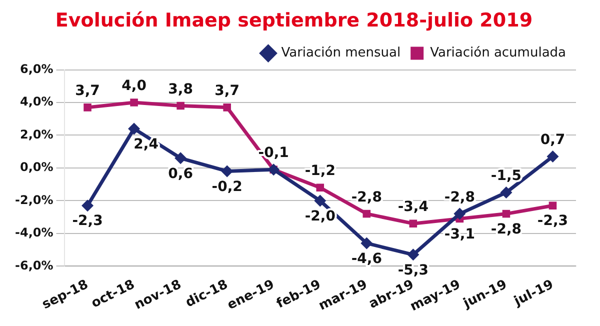 The image size is (600, 326). I want to click on data-label: 2,4, so click(146, 144).